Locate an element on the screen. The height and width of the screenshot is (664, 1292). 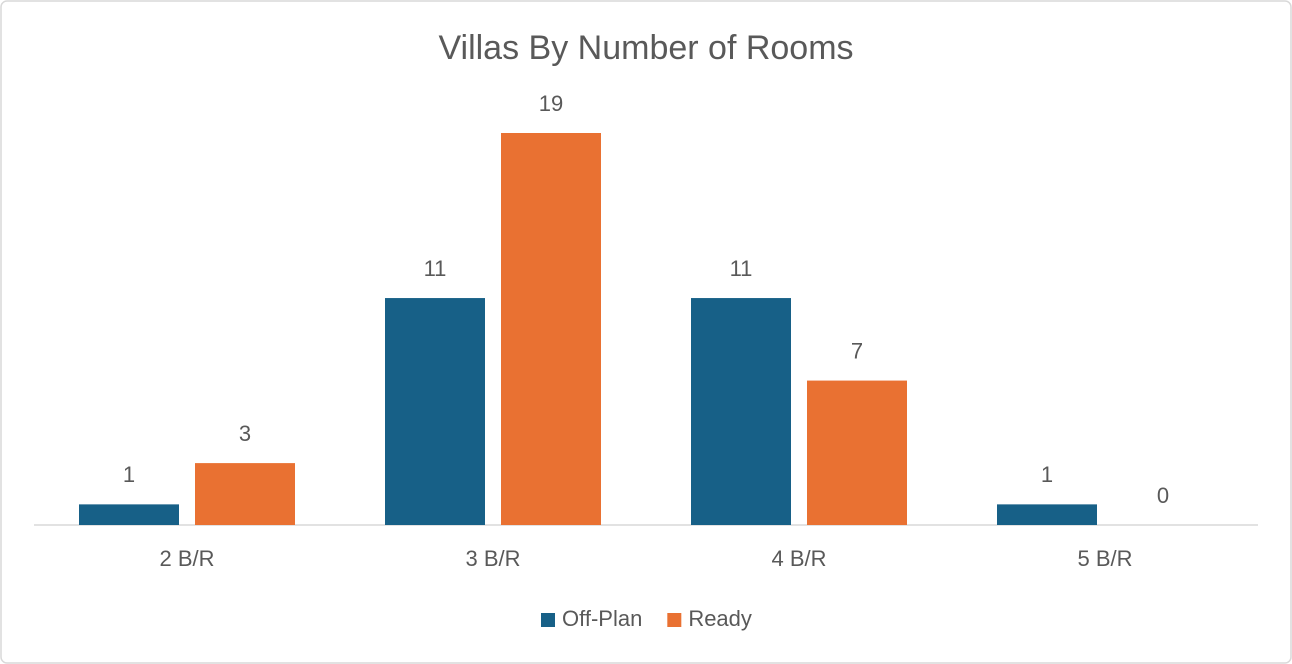
data-label: 0 is located at coordinates (1163, 495).